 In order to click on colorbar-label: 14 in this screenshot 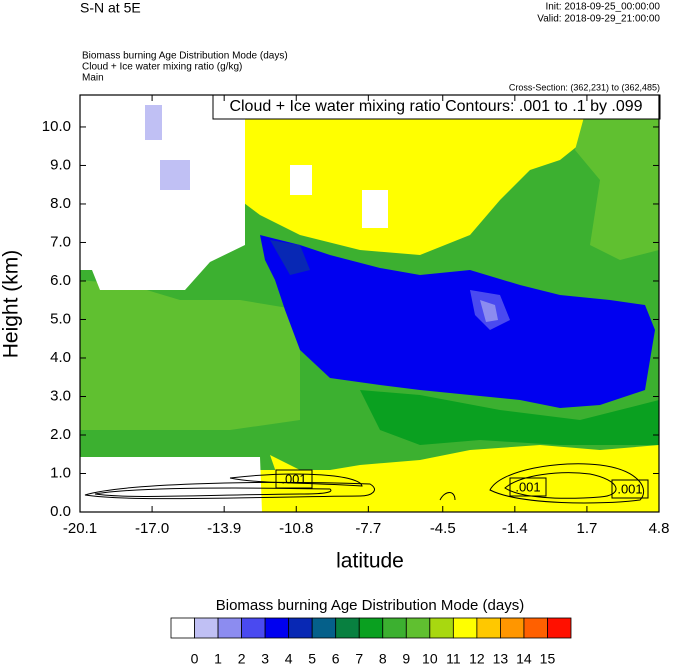, I will do `click(524, 659)`.